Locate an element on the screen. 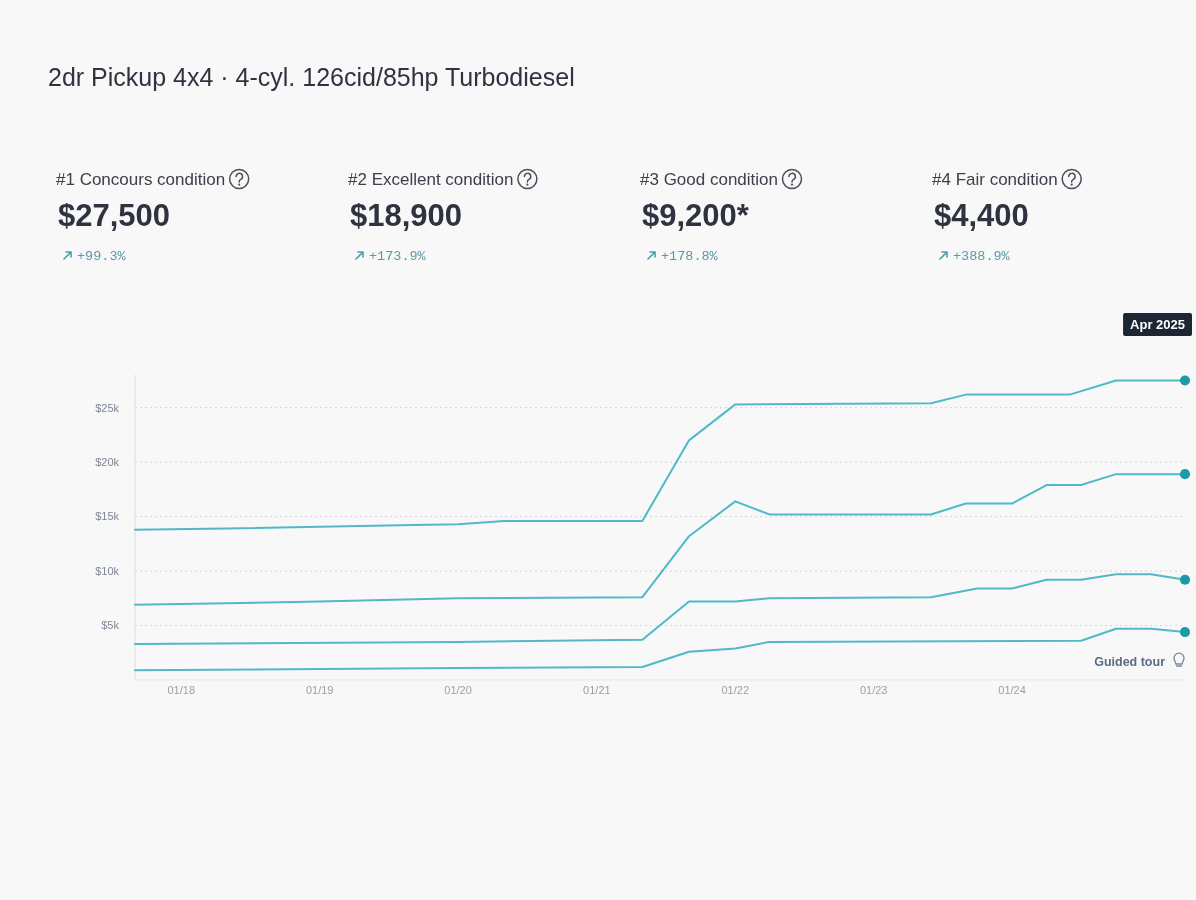  text: #3 Good condition is located at coordinates (709, 179).